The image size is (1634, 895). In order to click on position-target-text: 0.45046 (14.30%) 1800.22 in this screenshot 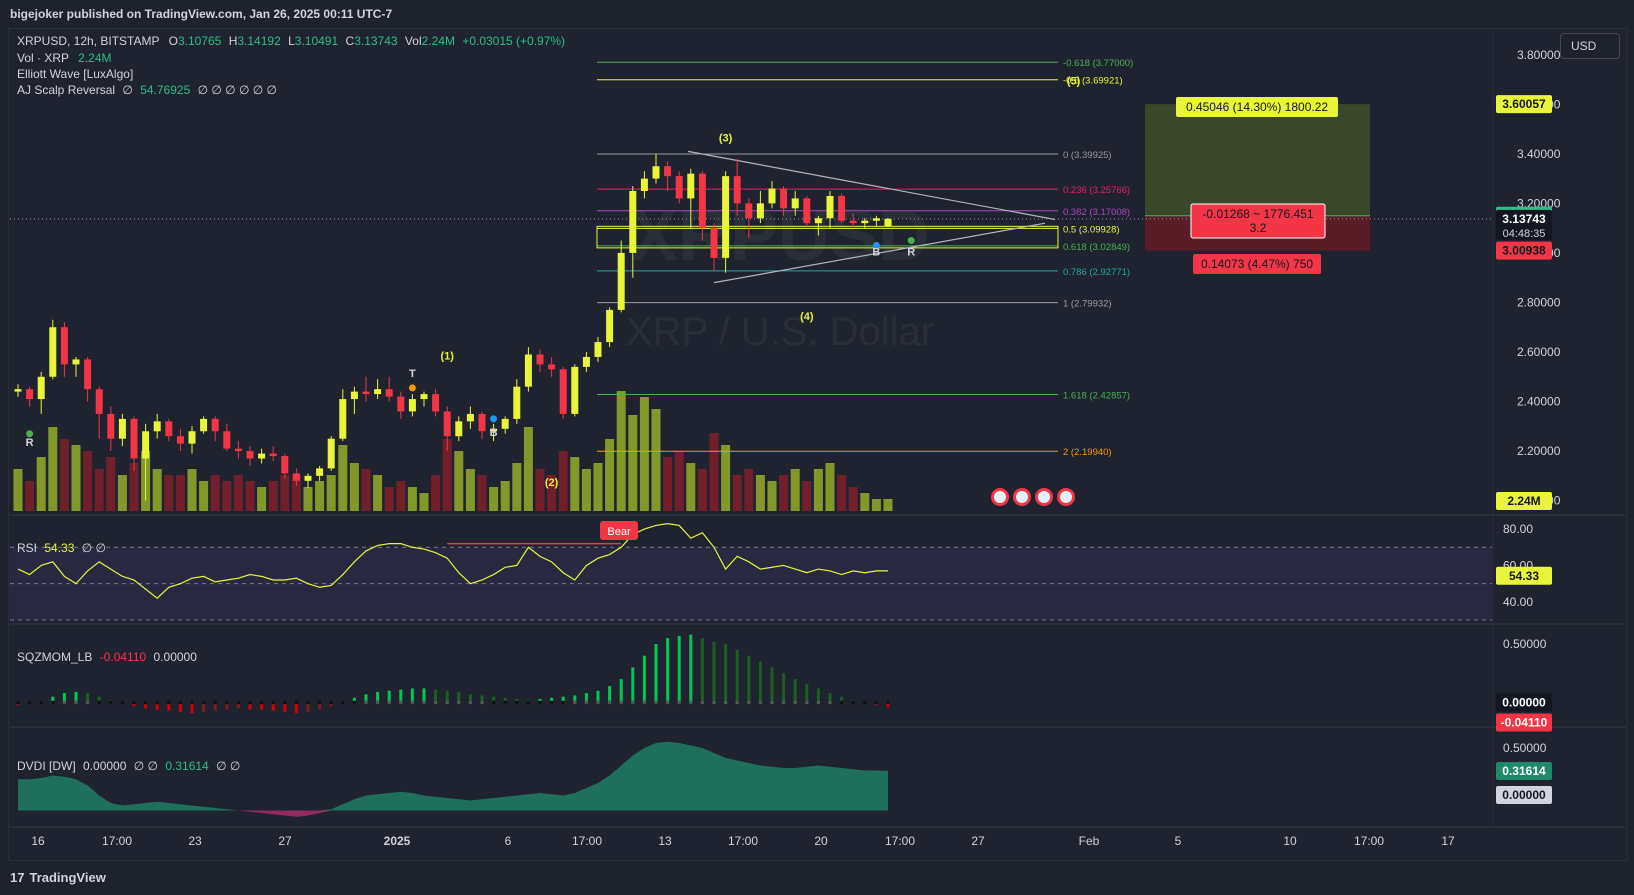, I will do `click(1257, 107)`.